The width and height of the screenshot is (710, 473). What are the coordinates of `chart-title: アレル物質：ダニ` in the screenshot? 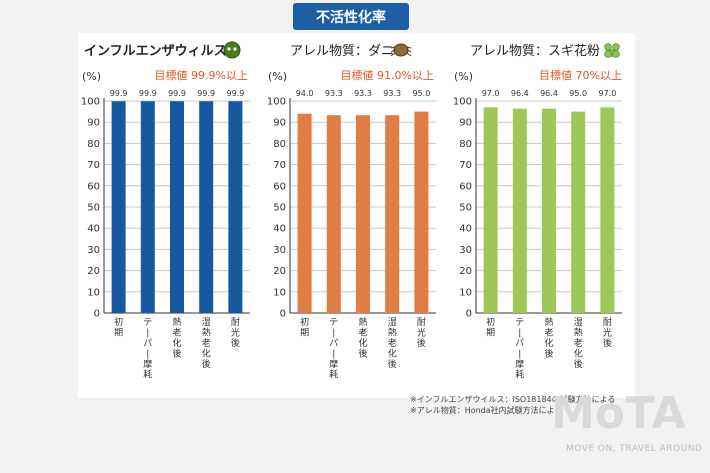 It's located at (342, 51).